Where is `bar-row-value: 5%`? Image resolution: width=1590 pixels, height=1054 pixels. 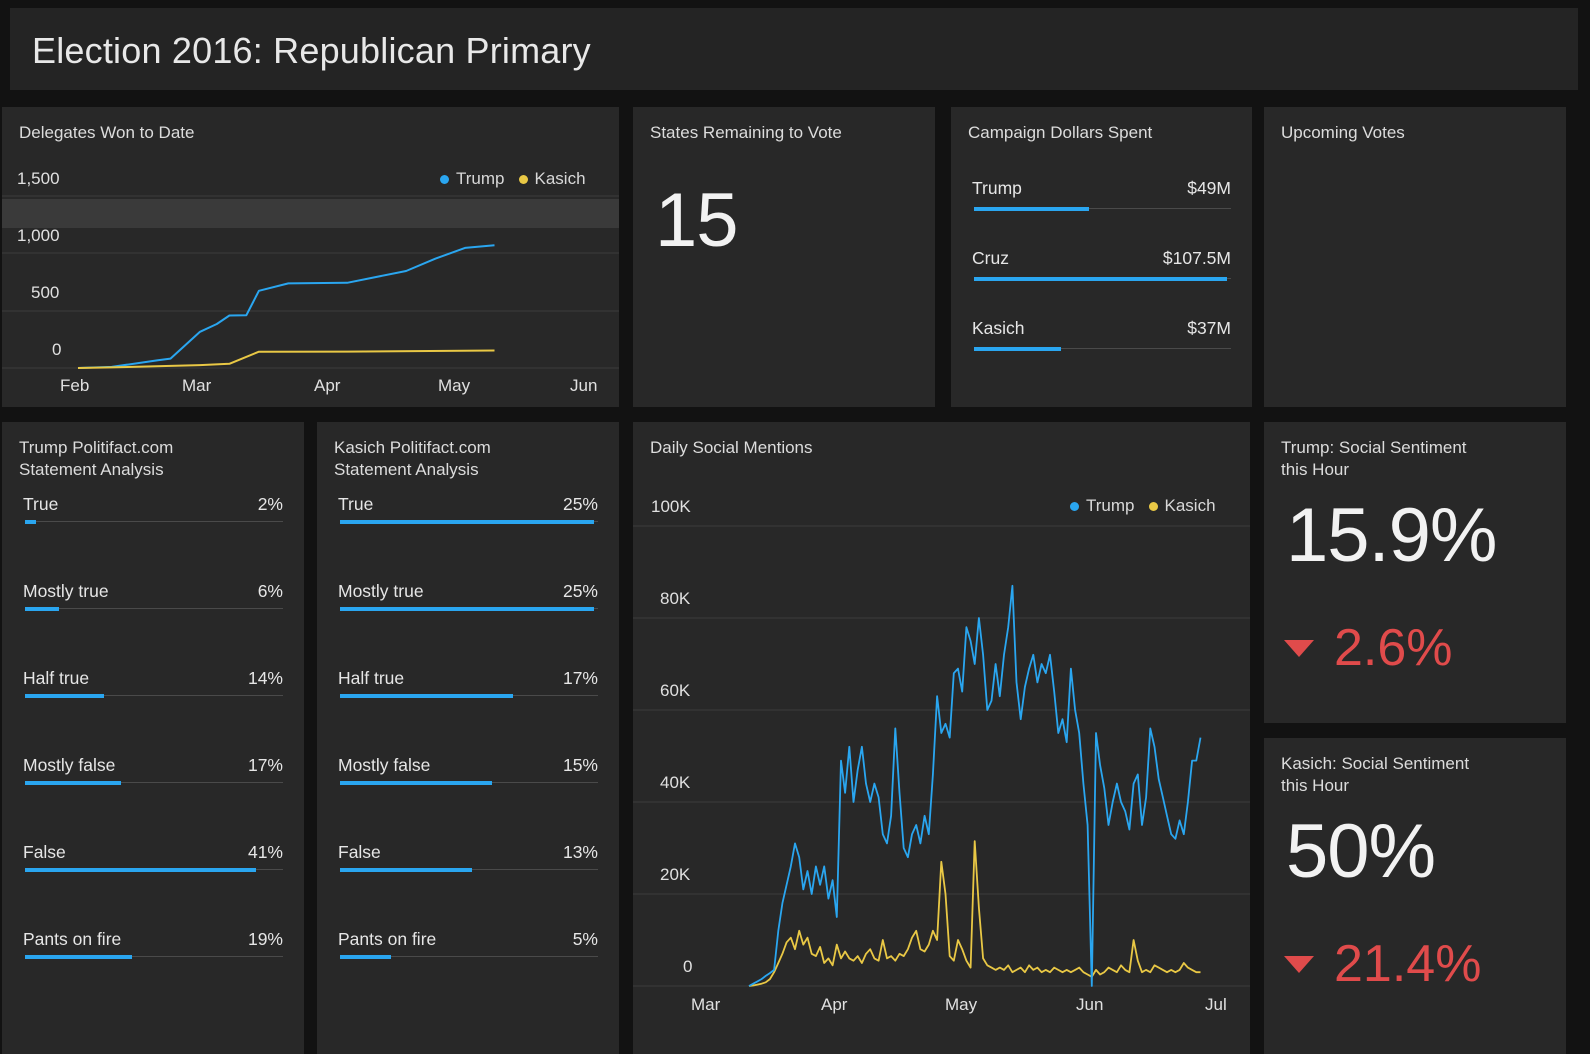 bar-row-value: 5% is located at coordinates (585, 939).